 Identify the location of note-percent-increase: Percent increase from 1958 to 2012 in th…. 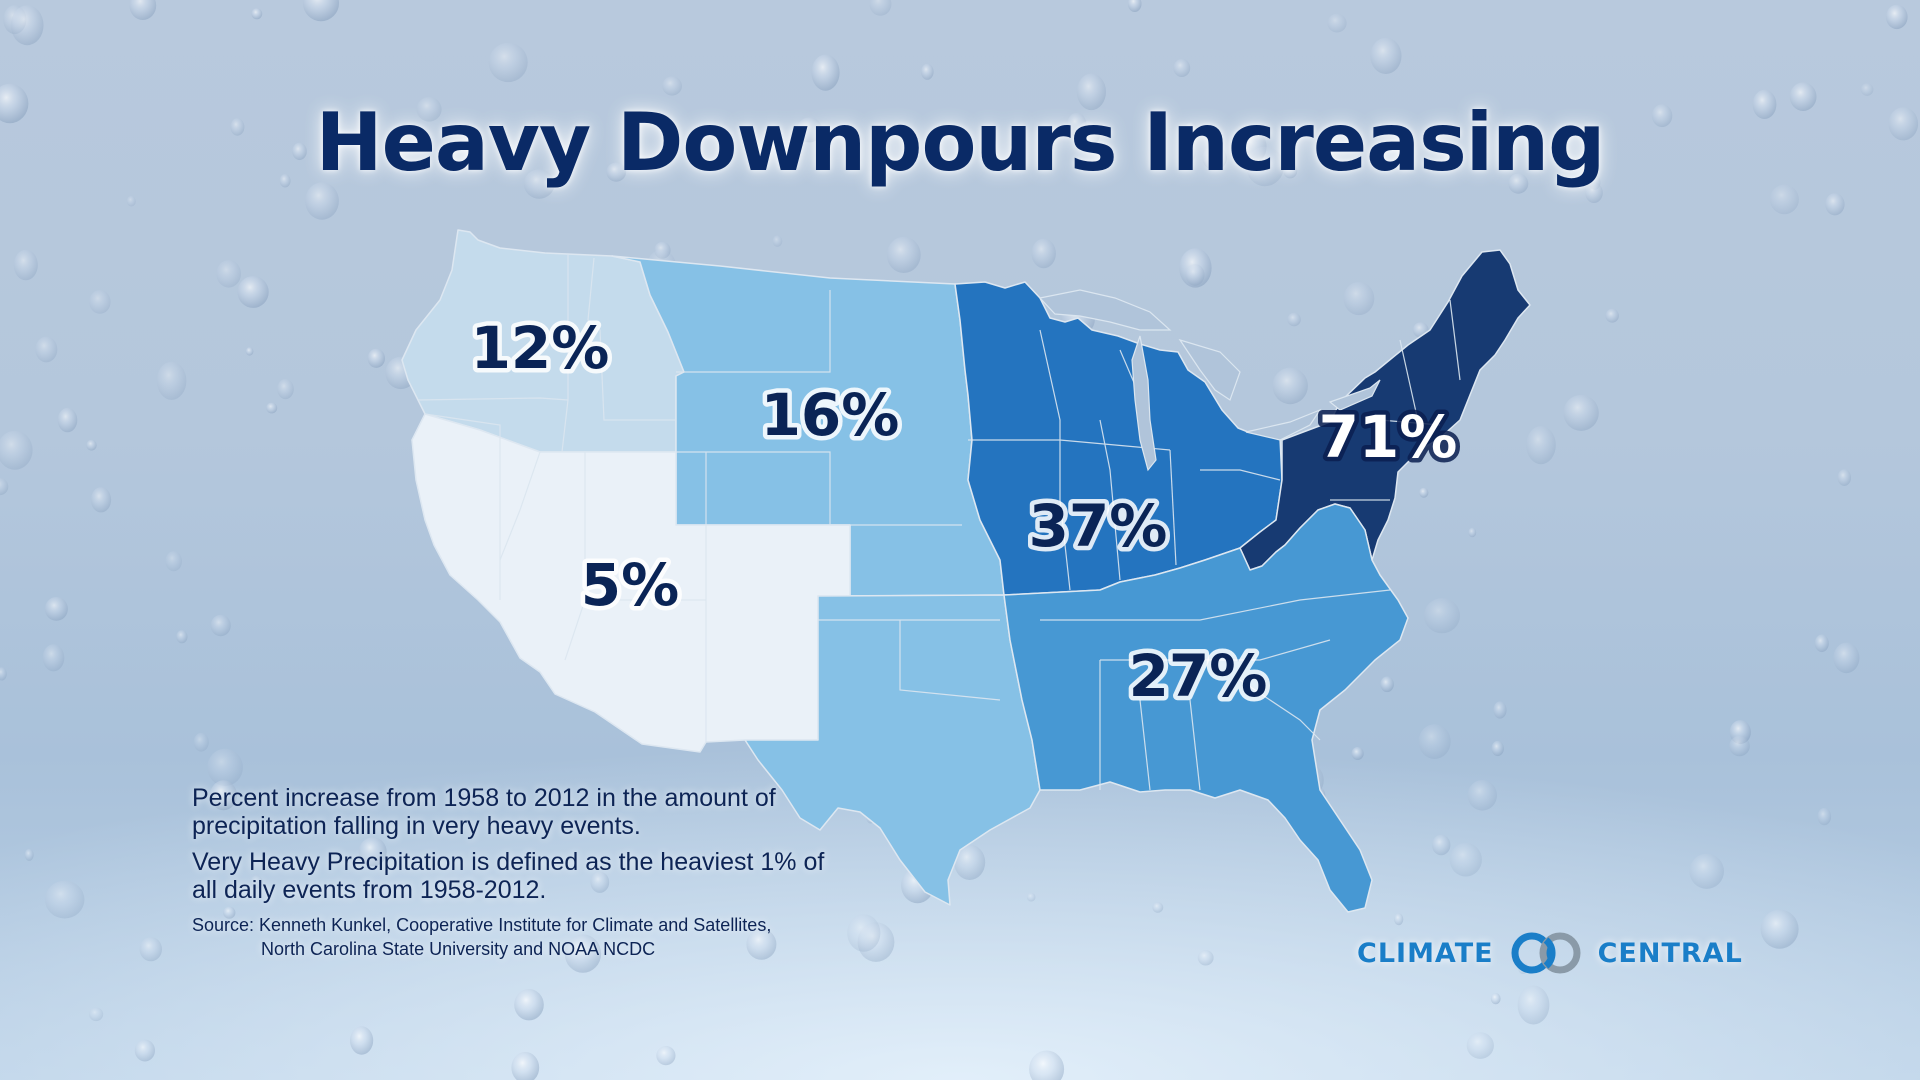
(484, 812).